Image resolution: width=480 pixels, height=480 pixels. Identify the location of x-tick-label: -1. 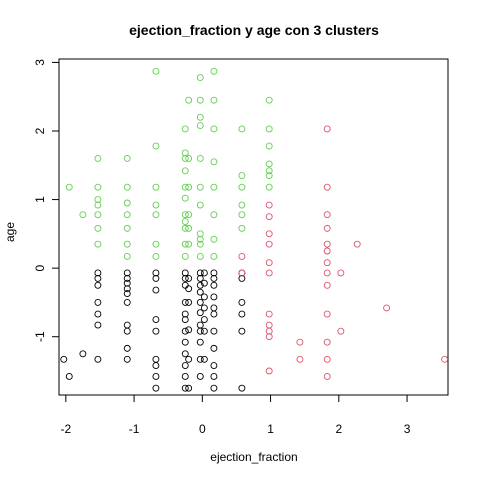
(134, 429).